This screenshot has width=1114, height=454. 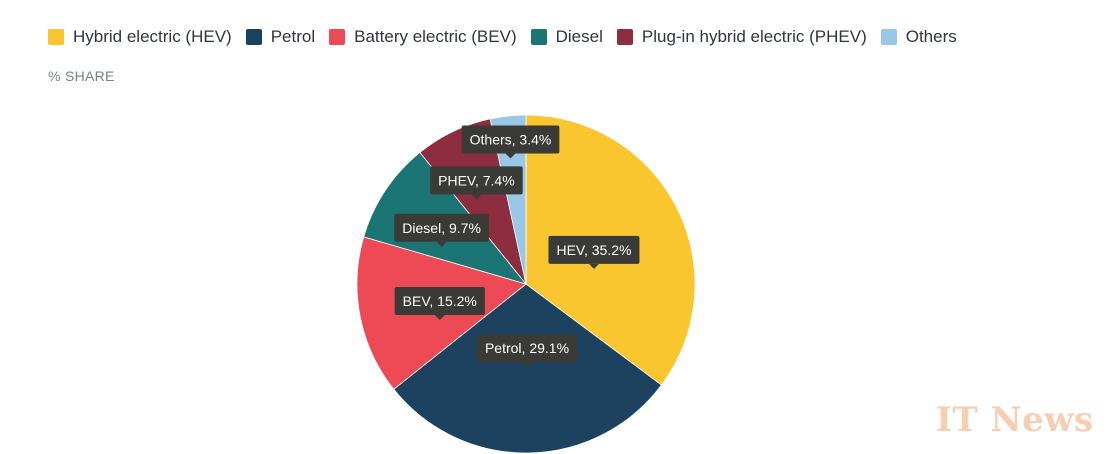 I want to click on data-label-pointer-bev, so click(x=439, y=318).